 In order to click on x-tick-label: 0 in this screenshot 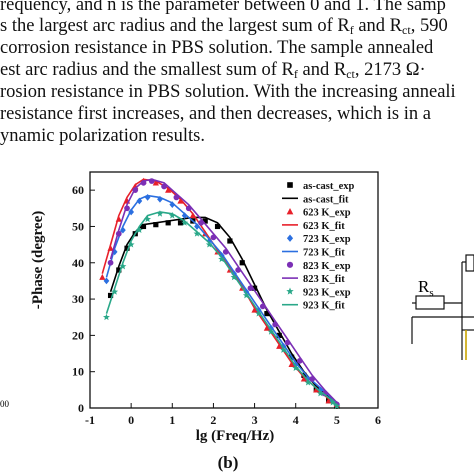, I will do `click(131, 420)`.